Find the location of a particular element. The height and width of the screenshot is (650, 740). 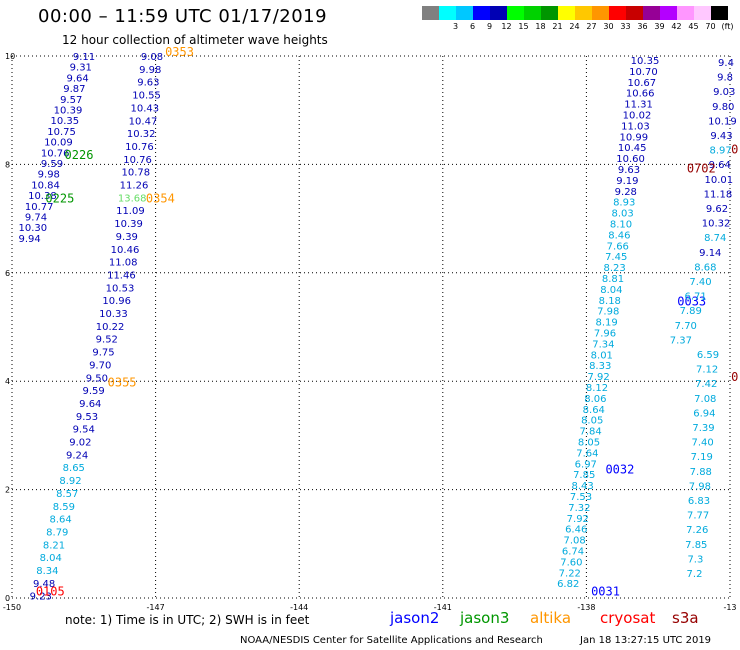

swh-value-label: 7.26 is located at coordinates (697, 530).